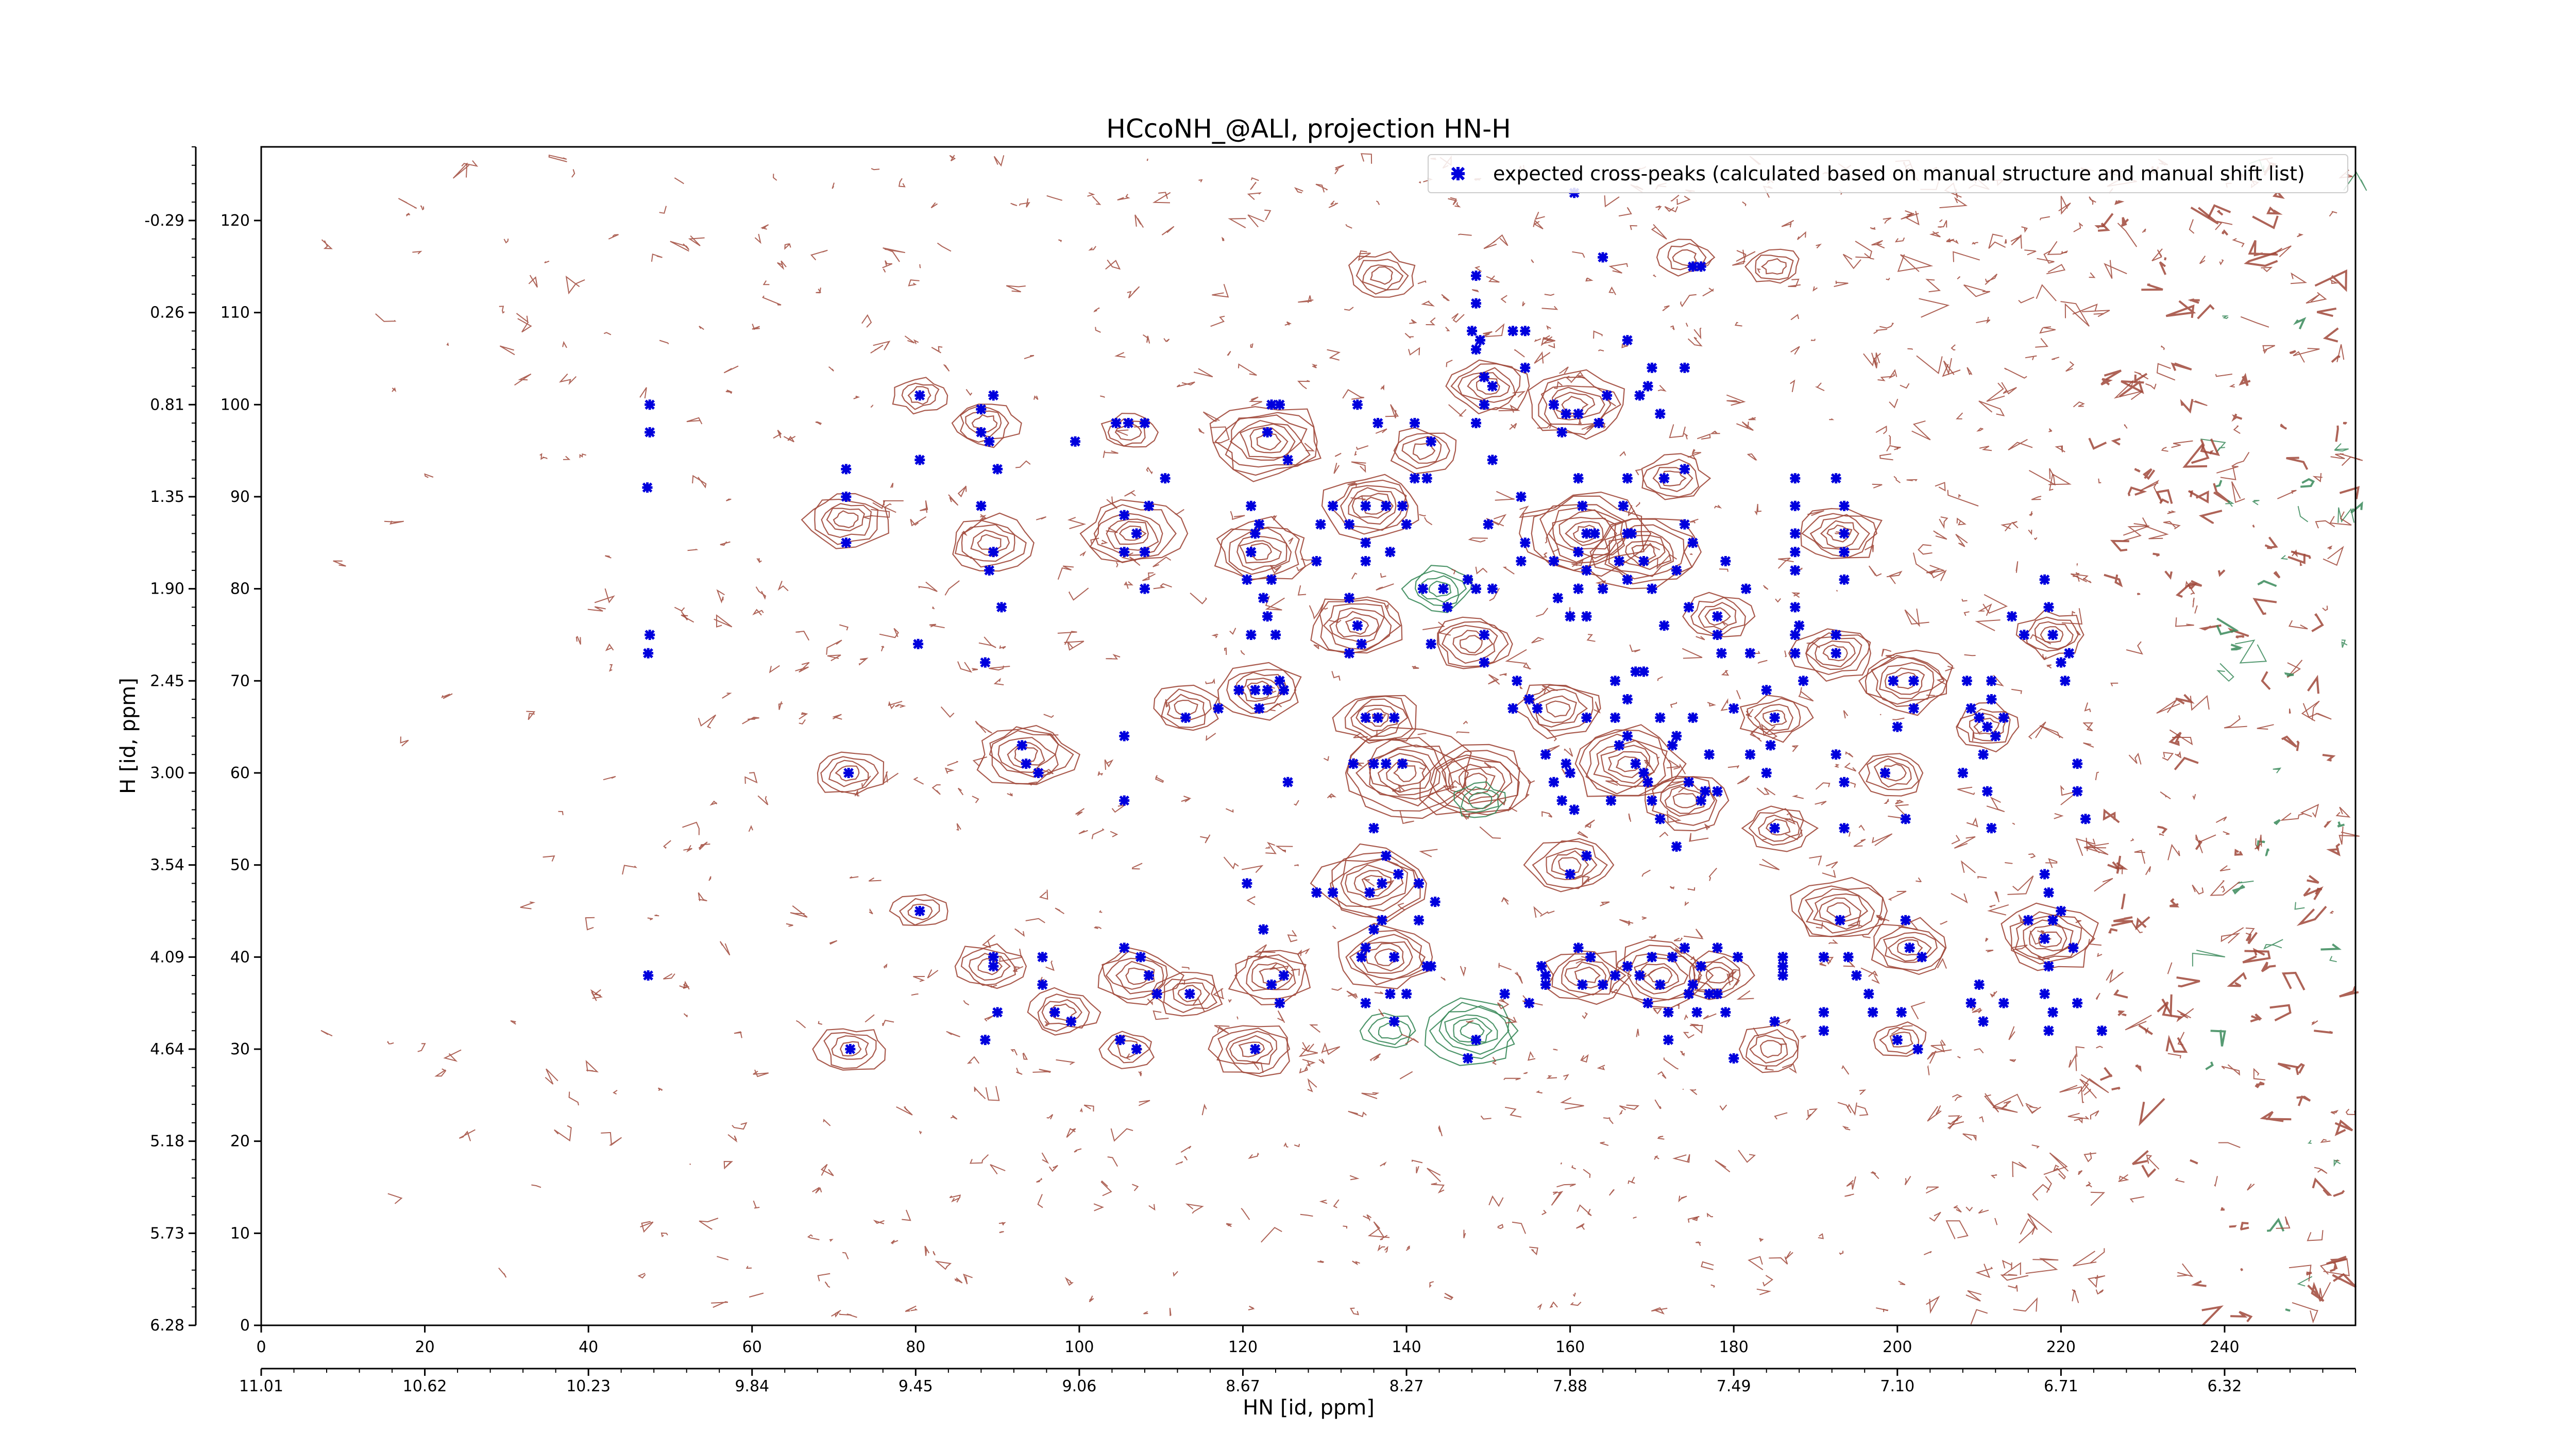 This screenshot has height=1449, width=2576. Describe the element at coordinates (240, 589) in the screenshot. I see `y-index-tick-label: 80` at that location.